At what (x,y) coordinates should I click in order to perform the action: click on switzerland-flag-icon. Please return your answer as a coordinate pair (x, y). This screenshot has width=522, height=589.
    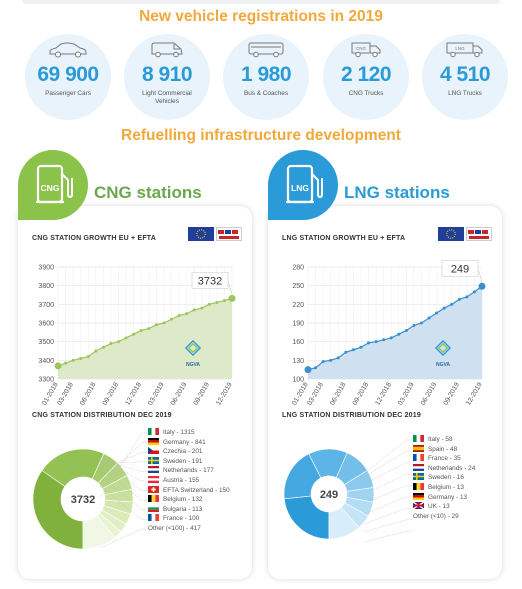
    Looking at the image, I should click on (153, 489).